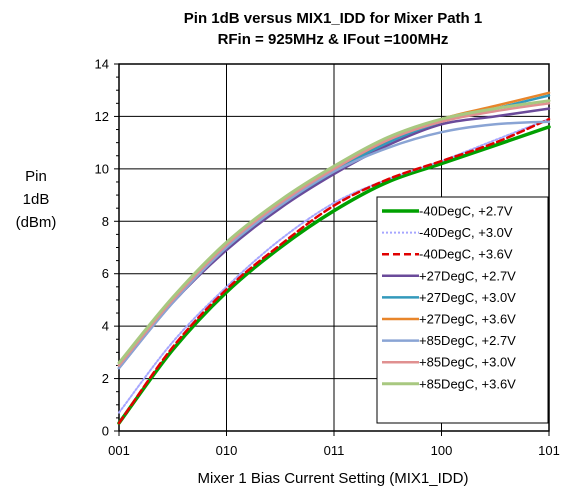 This screenshot has width=563, height=493. What do you see at coordinates (467, 383) in the screenshot?
I see `legend-entry-label: +85DegC, +3.6V` at bounding box center [467, 383].